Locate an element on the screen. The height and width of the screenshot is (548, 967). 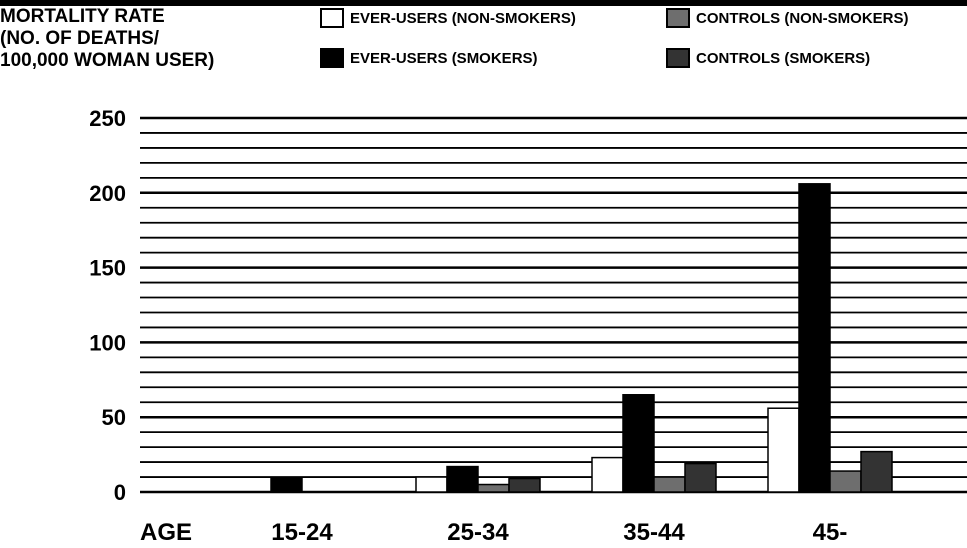
y-axis-title-line-2: (NO. OF DEATHS/ is located at coordinates (80, 38).